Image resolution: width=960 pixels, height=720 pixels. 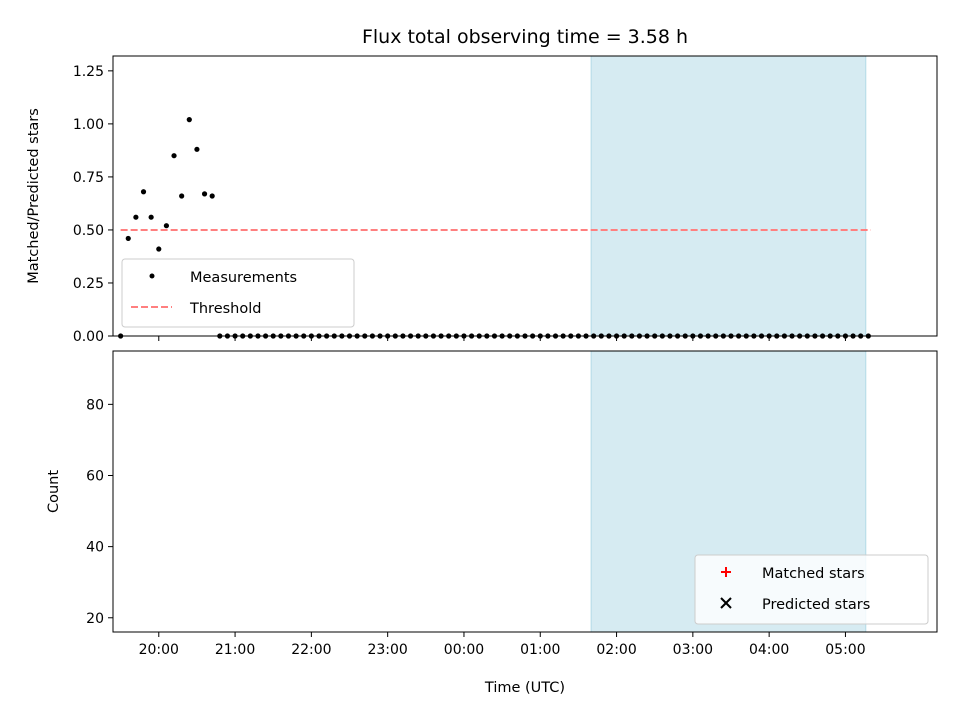 I want to click on x-tick-label: 02:00, so click(x=616, y=650).